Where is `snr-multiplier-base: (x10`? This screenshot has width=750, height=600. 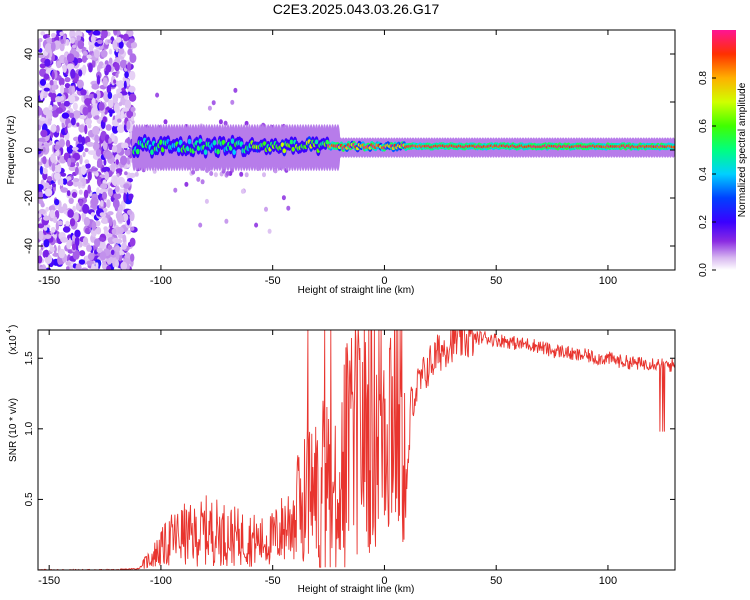
snr-multiplier-base: (x10 is located at coordinates (13, 345).